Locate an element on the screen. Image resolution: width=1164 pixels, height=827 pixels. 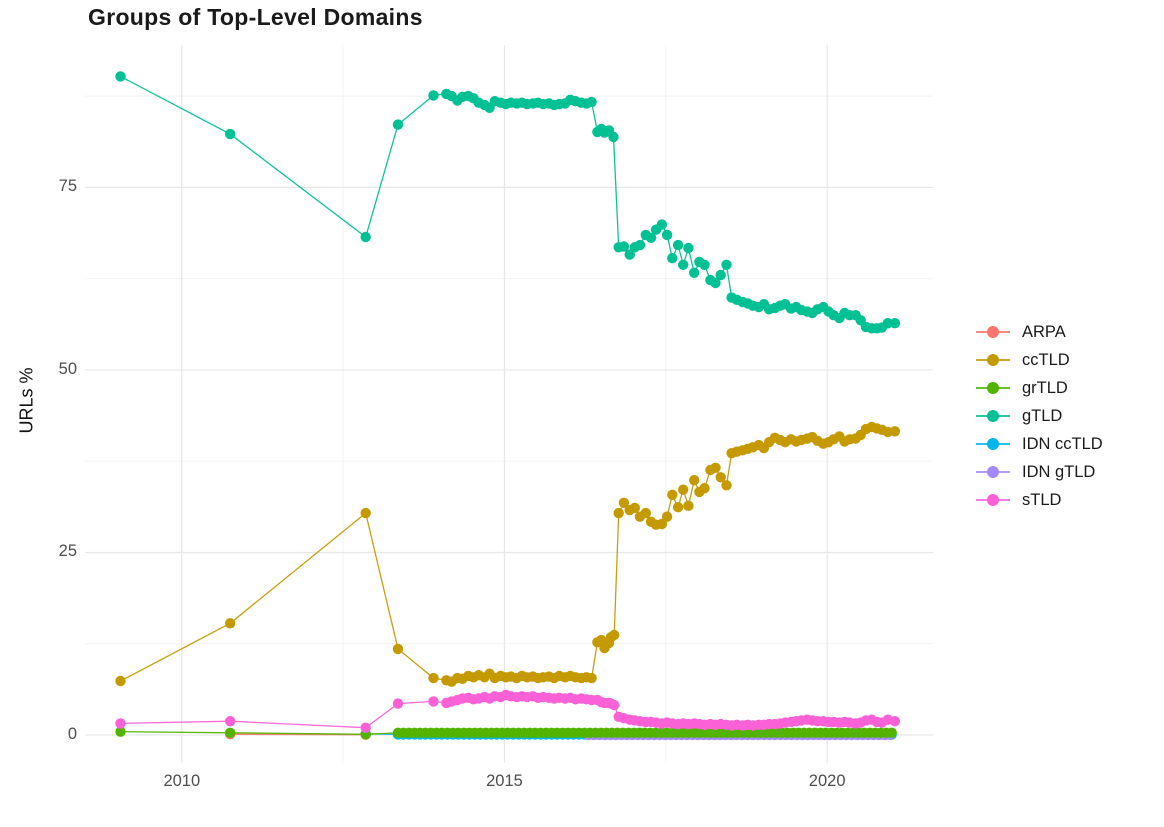
legend-item: ccTLD is located at coordinates (1039, 360).